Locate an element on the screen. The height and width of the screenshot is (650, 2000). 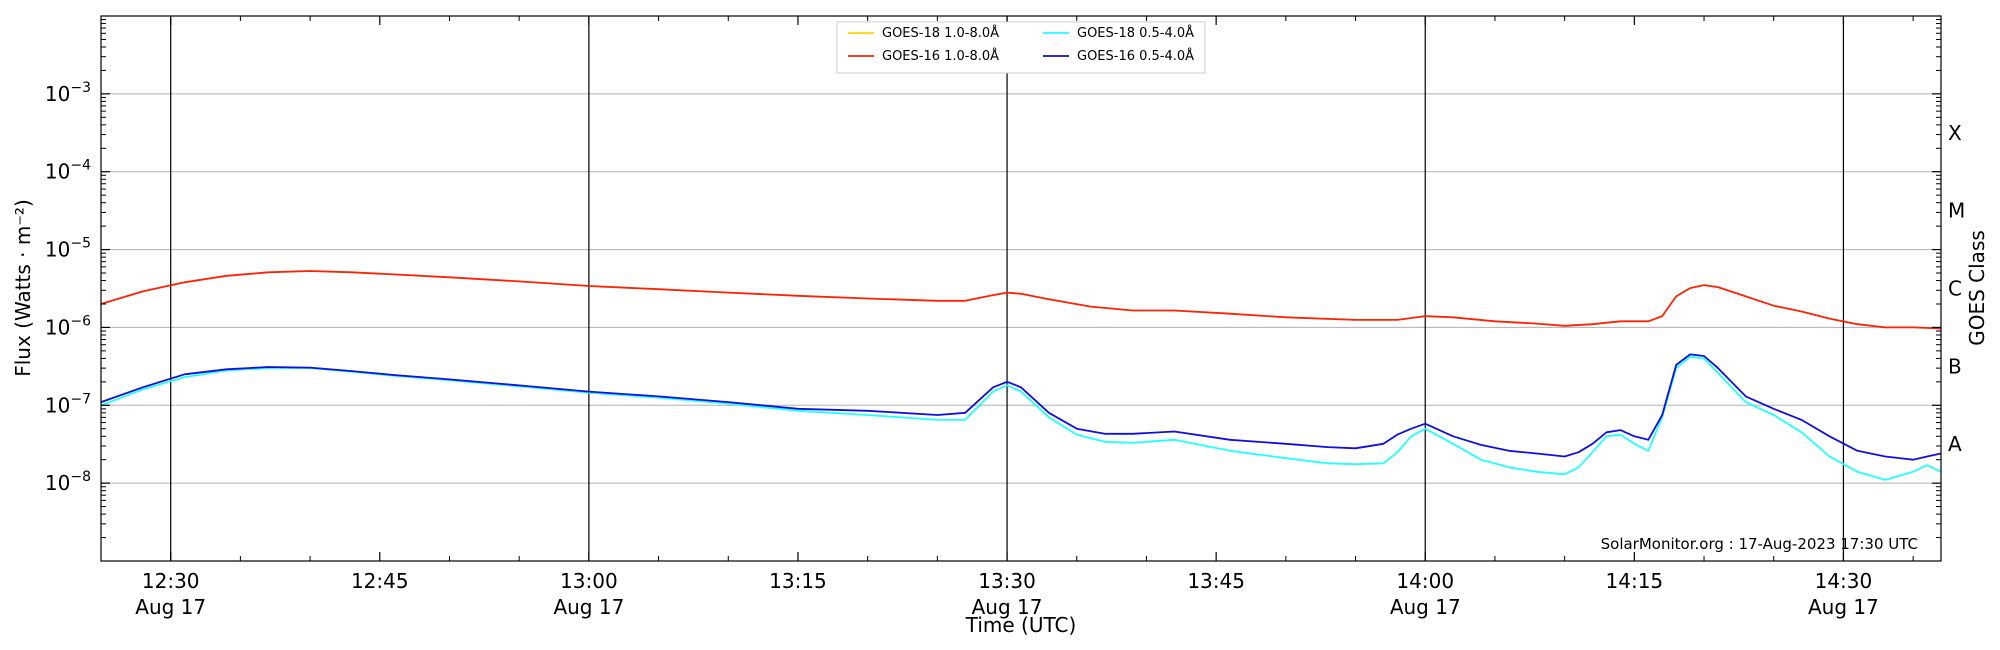
y-tick-label: 10⁻³ is located at coordinates (68, 93).